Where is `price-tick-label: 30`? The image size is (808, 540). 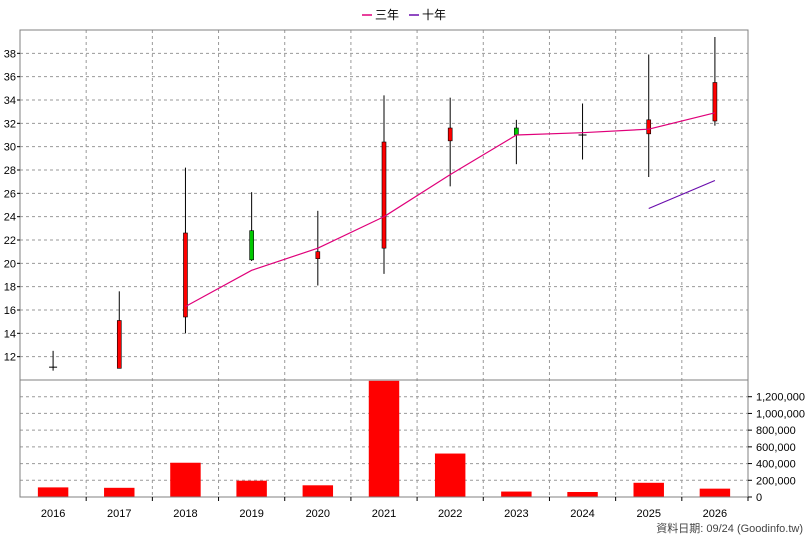 price-tick-label: 30 is located at coordinates (10, 148).